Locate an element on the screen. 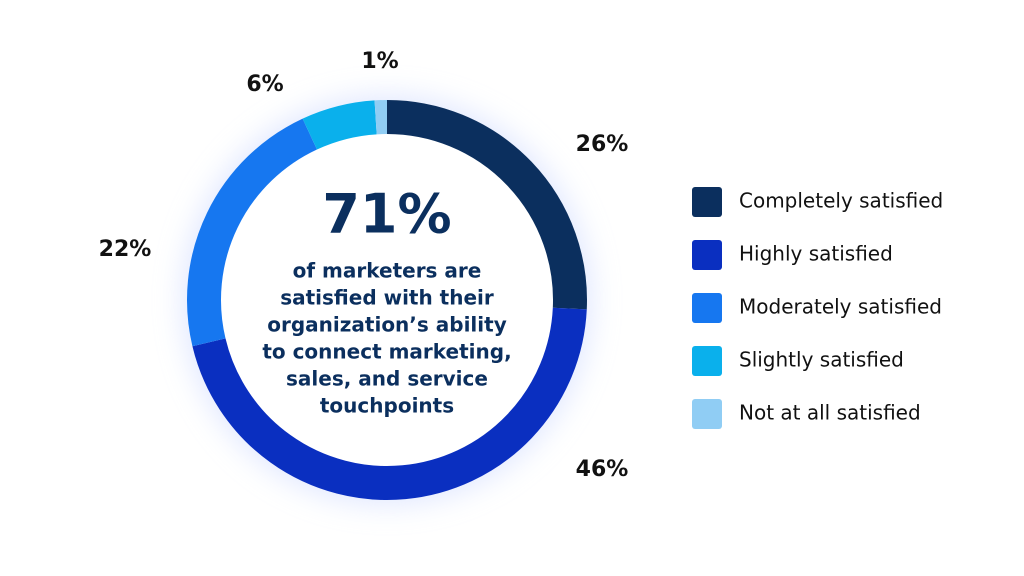 Image resolution: width=1024 pixels, height=576 pixels. legend-label: Highly satisfied is located at coordinates (816, 254).